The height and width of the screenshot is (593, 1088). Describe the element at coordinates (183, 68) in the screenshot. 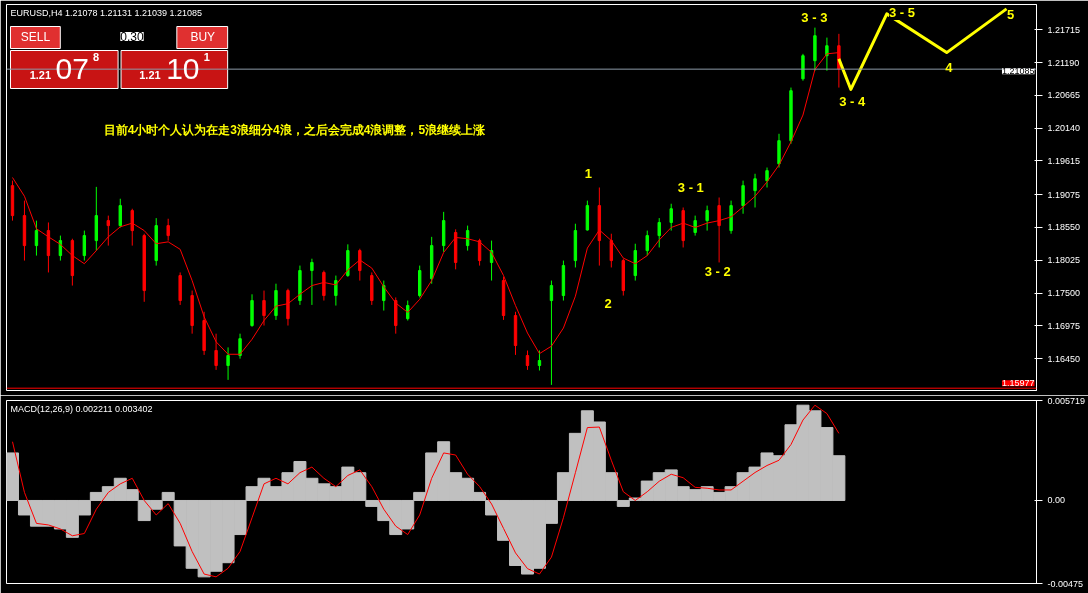

I see `annotation: 10` at that location.